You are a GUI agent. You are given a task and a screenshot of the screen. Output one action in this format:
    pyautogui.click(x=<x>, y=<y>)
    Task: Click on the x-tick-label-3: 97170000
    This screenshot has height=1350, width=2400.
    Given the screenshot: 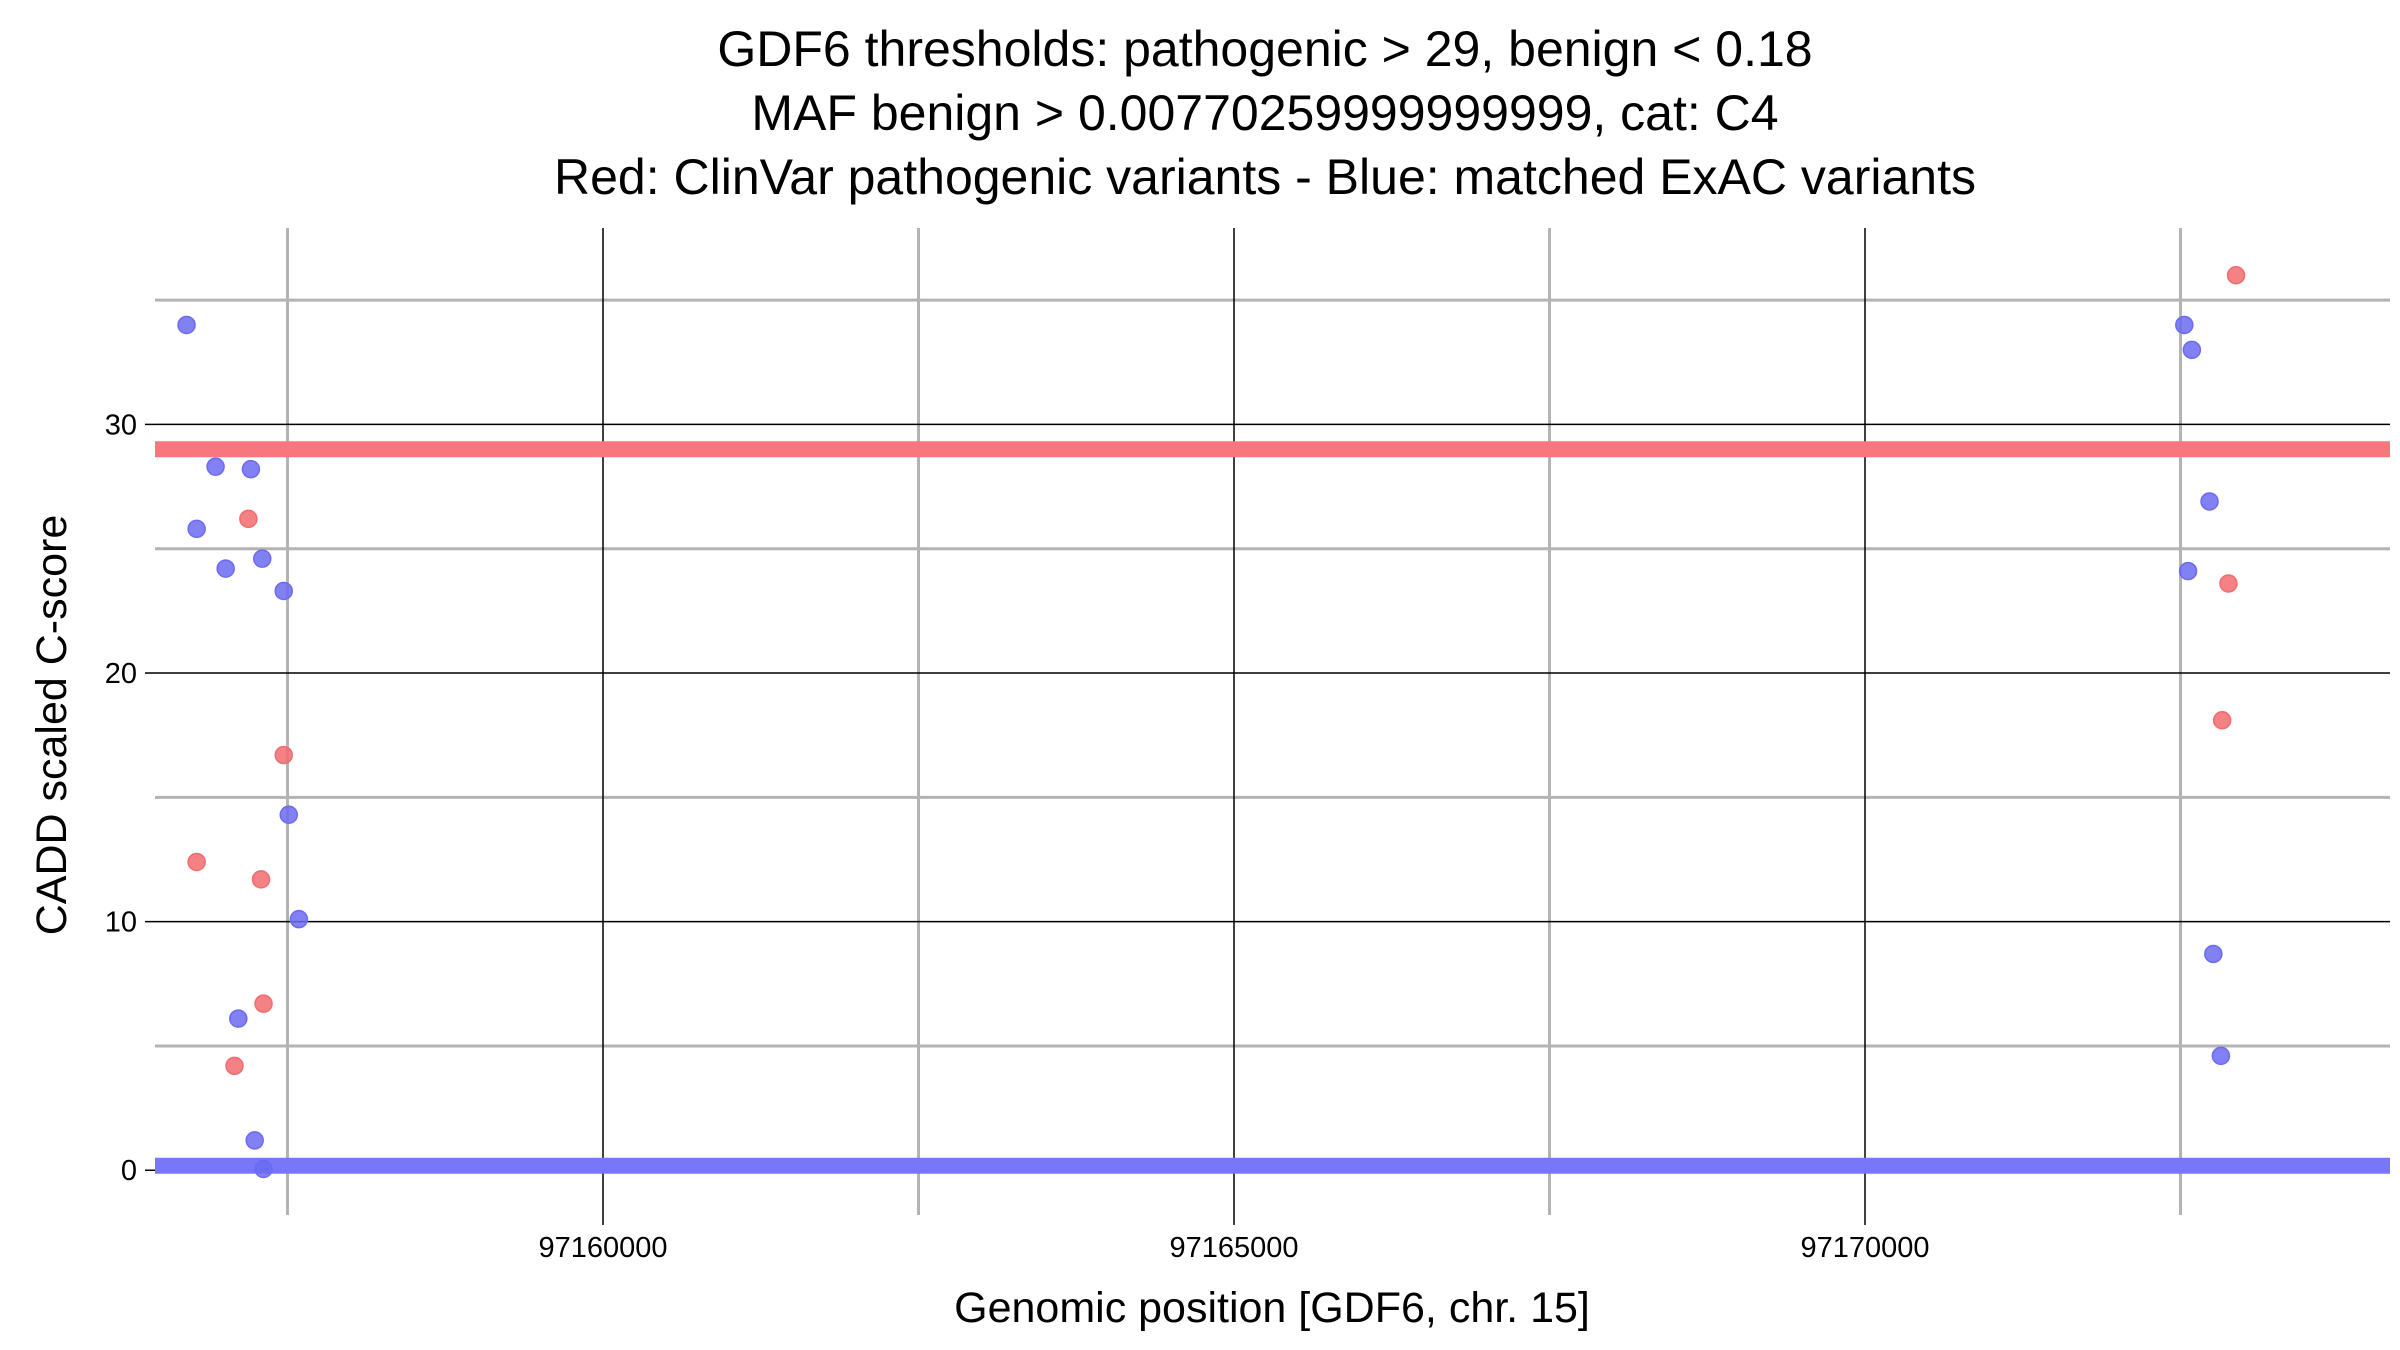 What is the action you would take?
    pyautogui.click(x=1864, y=1248)
    